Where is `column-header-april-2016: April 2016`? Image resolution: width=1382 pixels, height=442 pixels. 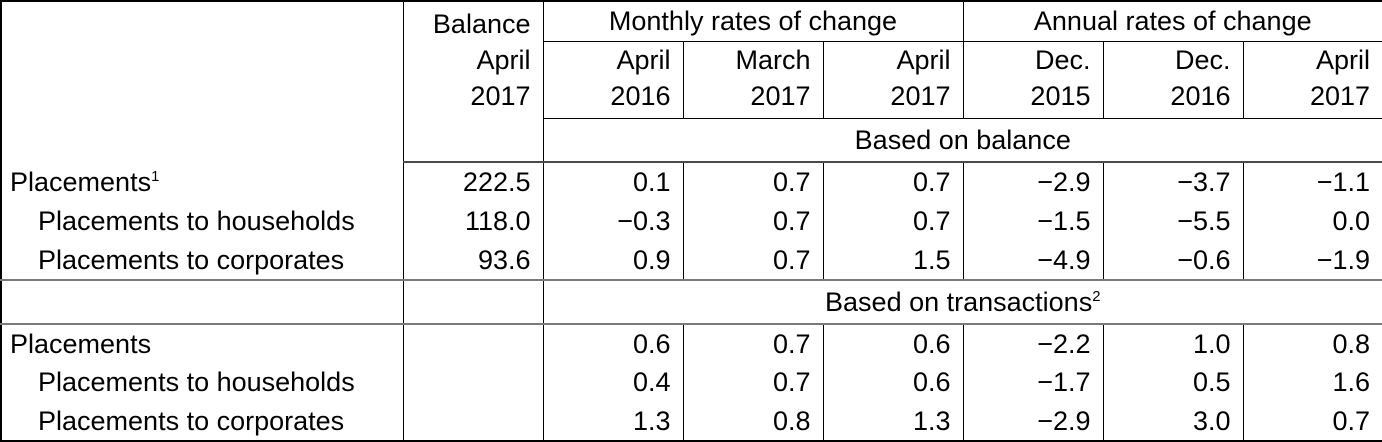 column-header-april-2016: April 2016 is located at coordinates (613, 80).